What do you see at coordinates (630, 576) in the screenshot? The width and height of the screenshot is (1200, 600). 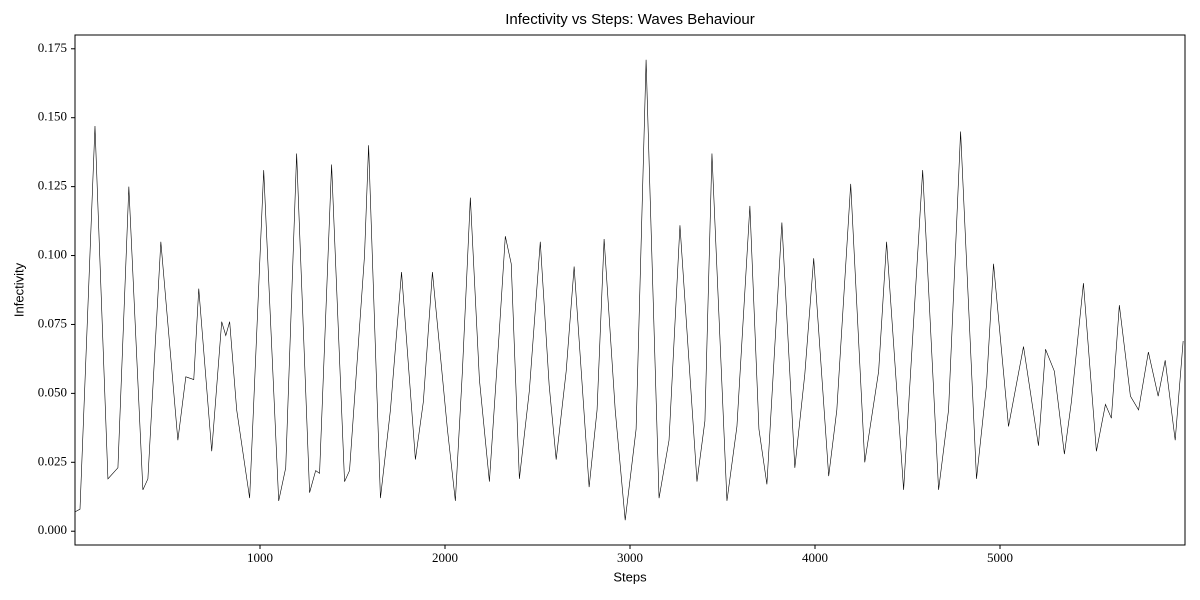 I see `x-axis-label: Steps` at bounding box center [630, 576].